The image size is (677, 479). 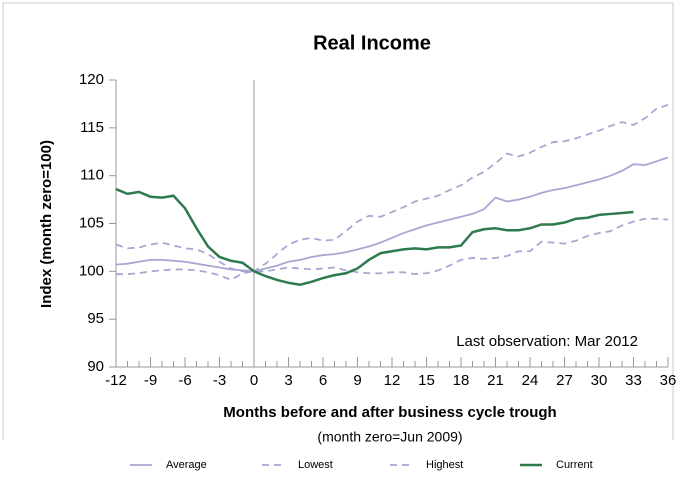 What do you see at coordinates (392, 380) in the screenshot?
I see `x-tick-label: 12` at bounding box center [392, 380].